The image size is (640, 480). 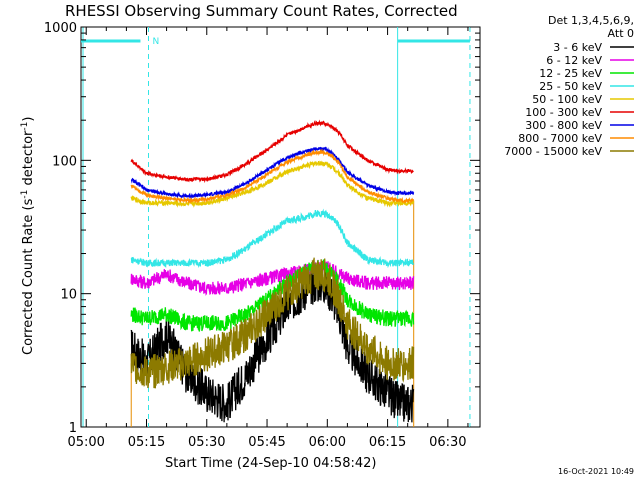 I want to click on legend-header-line2: Att 0, so click(x=621, y=33).